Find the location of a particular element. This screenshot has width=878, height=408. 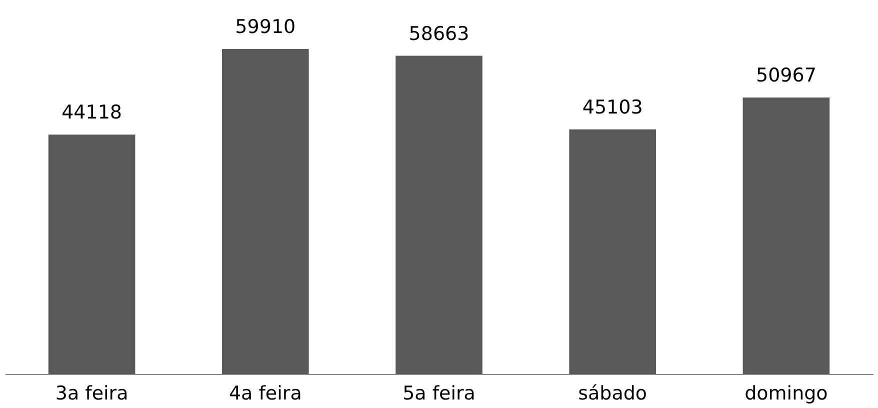

x-tick-label: 3a feira is located at coordinates (91, 393).